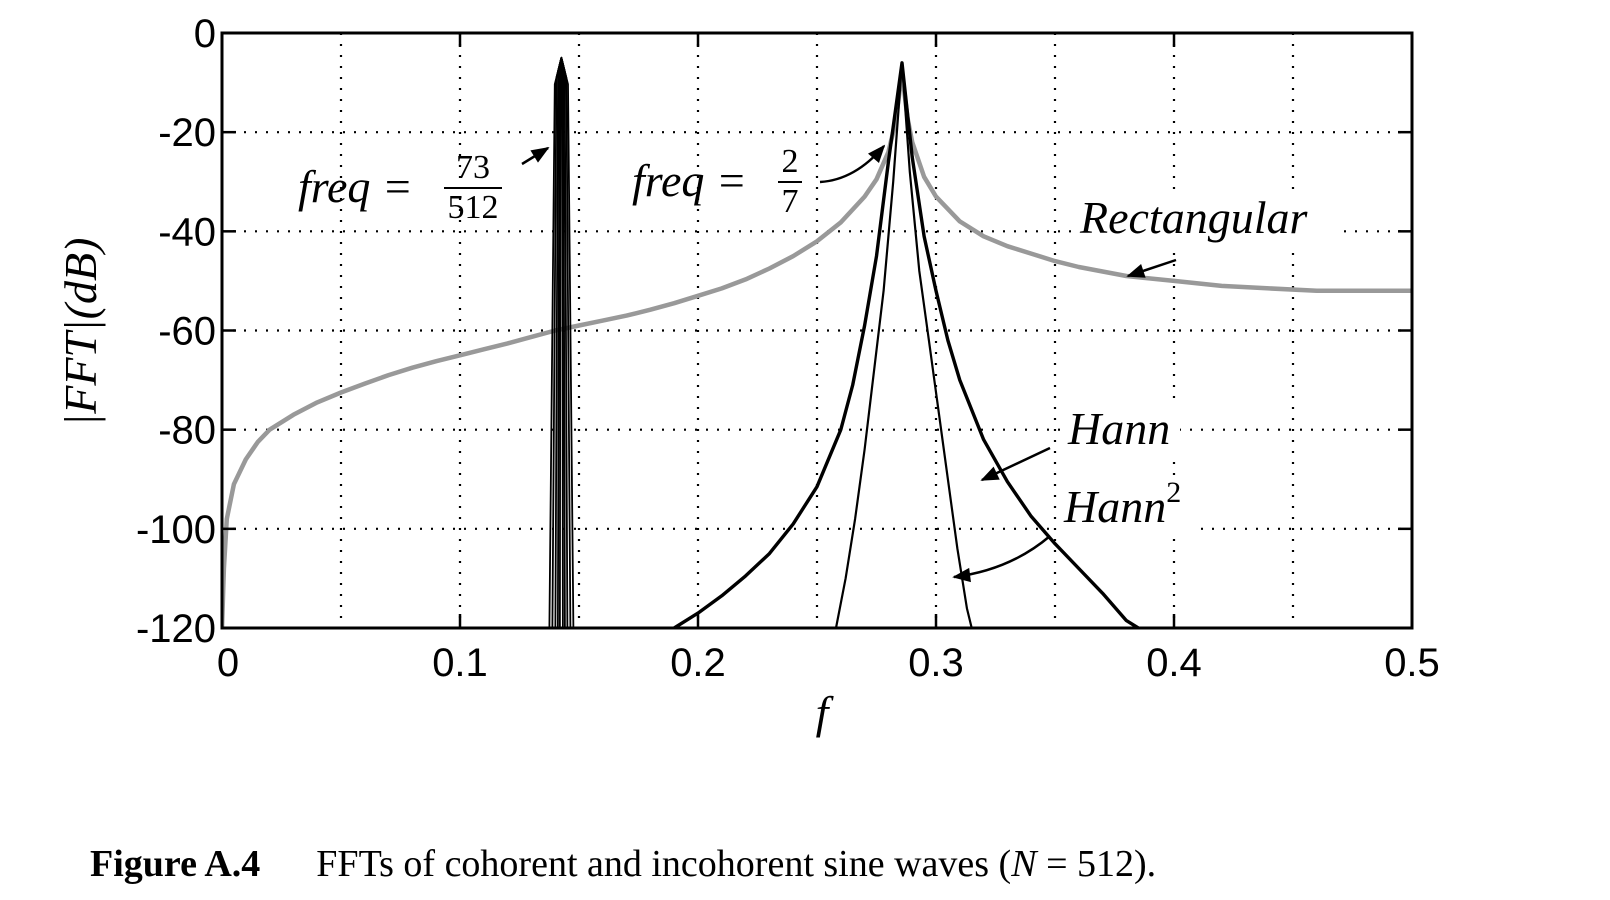 This screenshot has width=1610, height=900. I want to click on y-axis-label: |FFT|(dB), so click(80, 332).